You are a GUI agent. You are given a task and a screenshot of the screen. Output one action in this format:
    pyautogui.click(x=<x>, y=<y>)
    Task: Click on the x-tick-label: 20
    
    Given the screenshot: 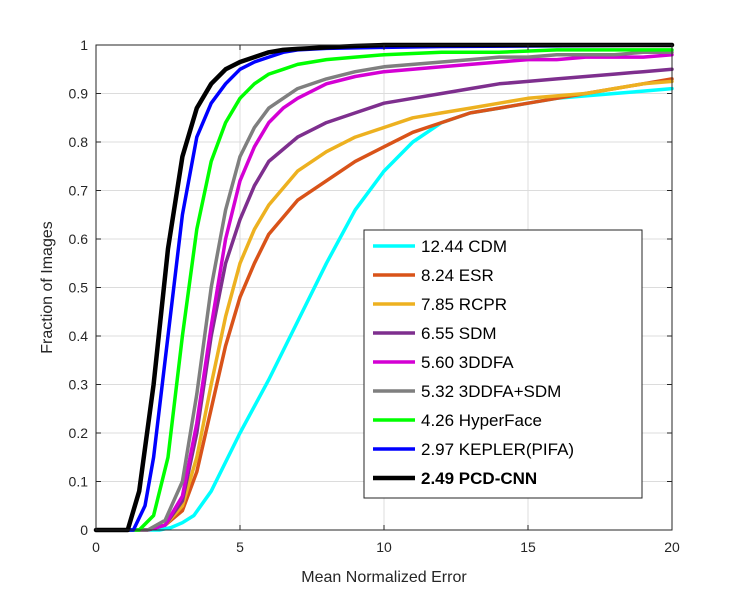 What is the action you would take?
    pyautogui.click(x=672, y=547)
    